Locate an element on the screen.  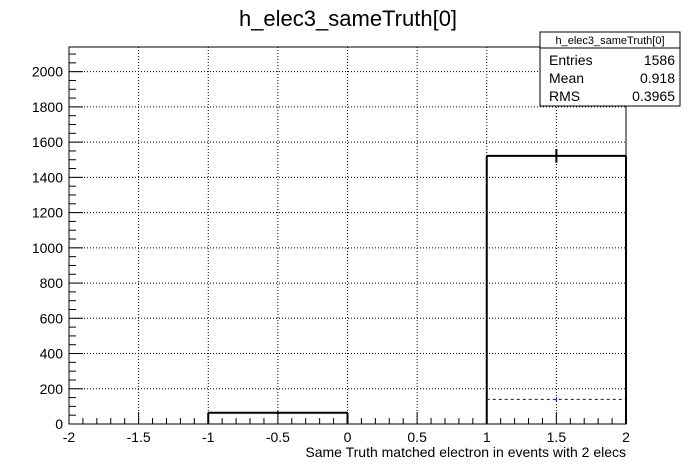
y-tick-label: 1400 is located at coordinates (47, 177).